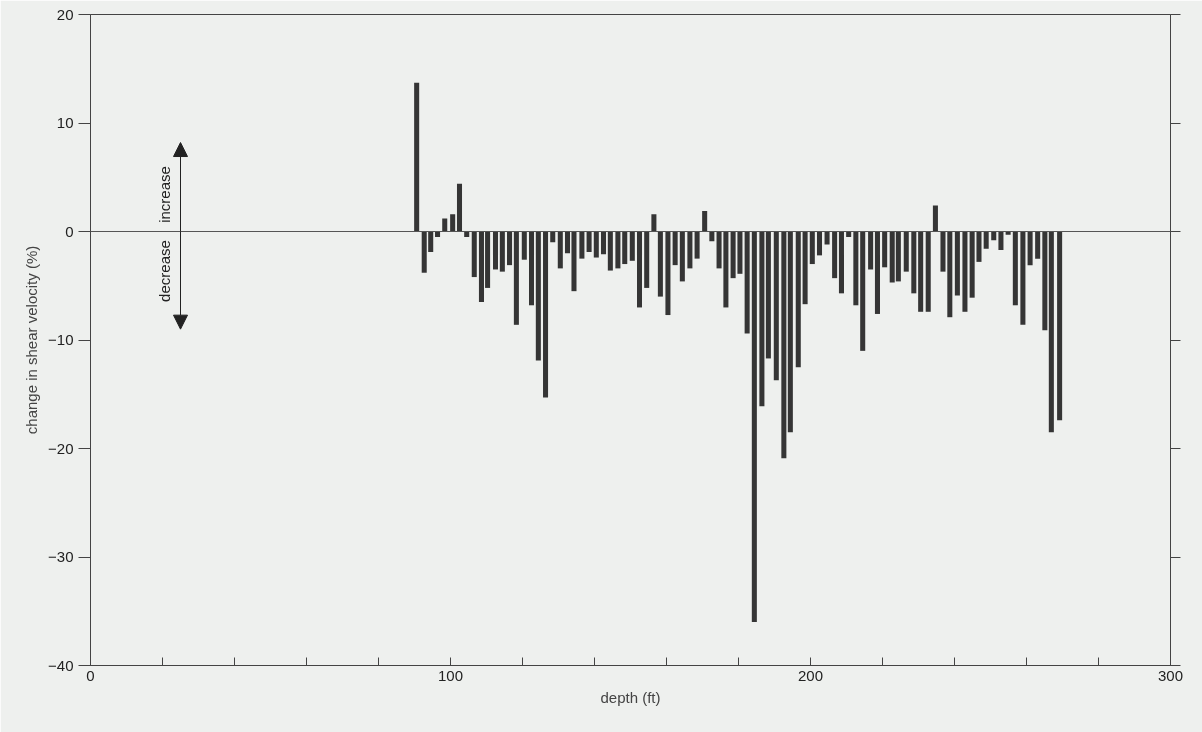 The height and width of the screenshot is (732, 1202). What do you see at coordinates (1170, 675) in the screenshot?
I see `x-tick-label: 300` at bounding box center [1170, 675].